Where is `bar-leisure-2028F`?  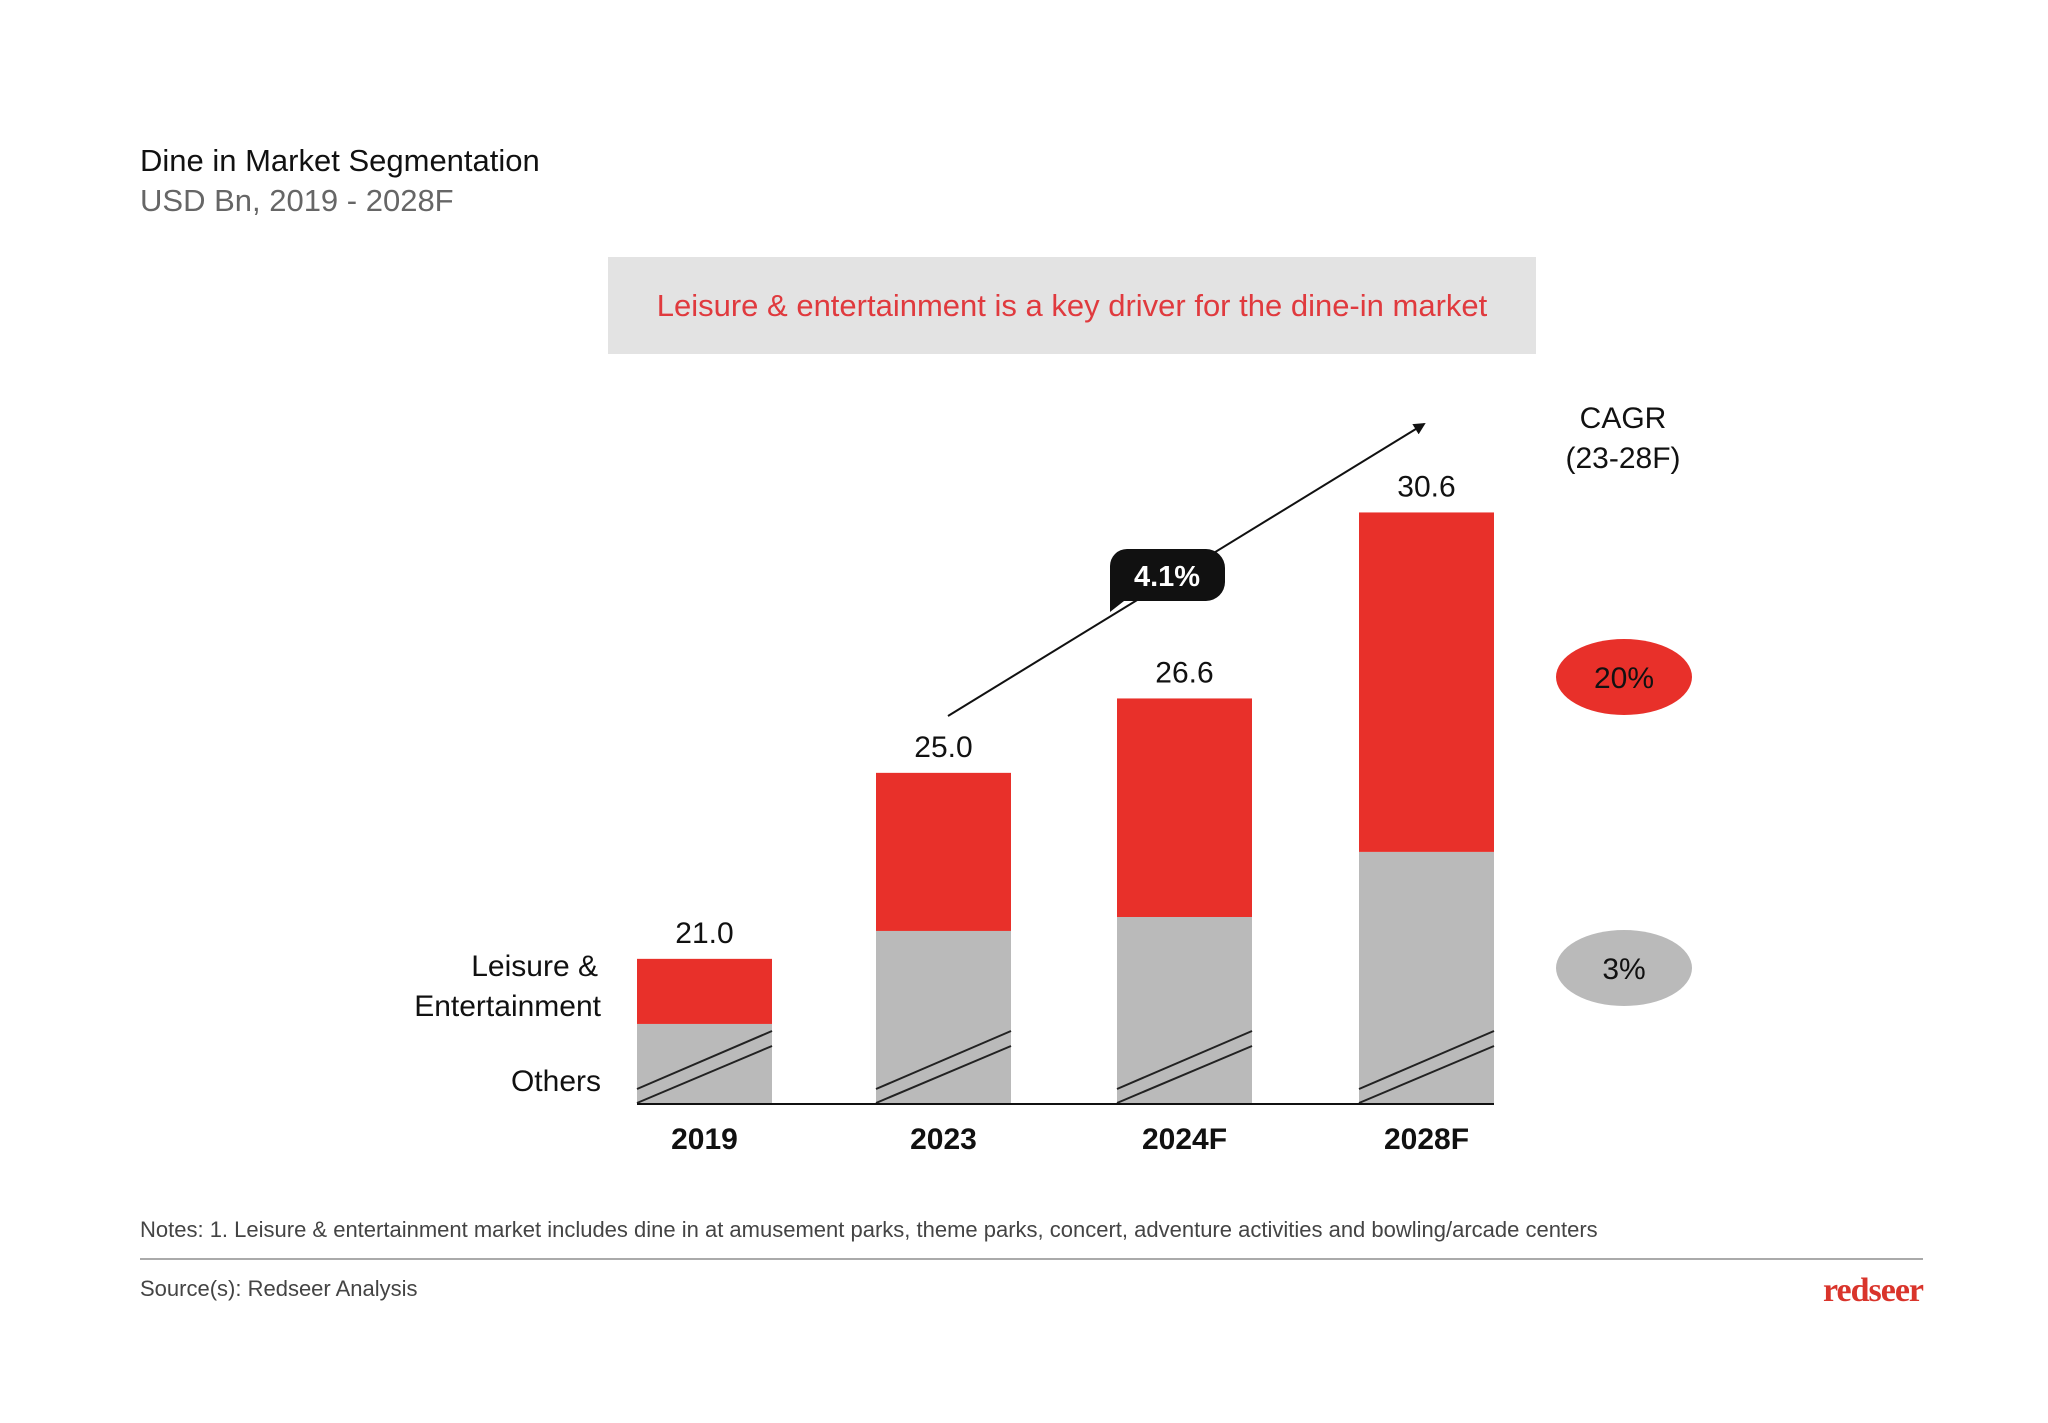
bar-leisure-2028F is located at coordinates (1426, 682).